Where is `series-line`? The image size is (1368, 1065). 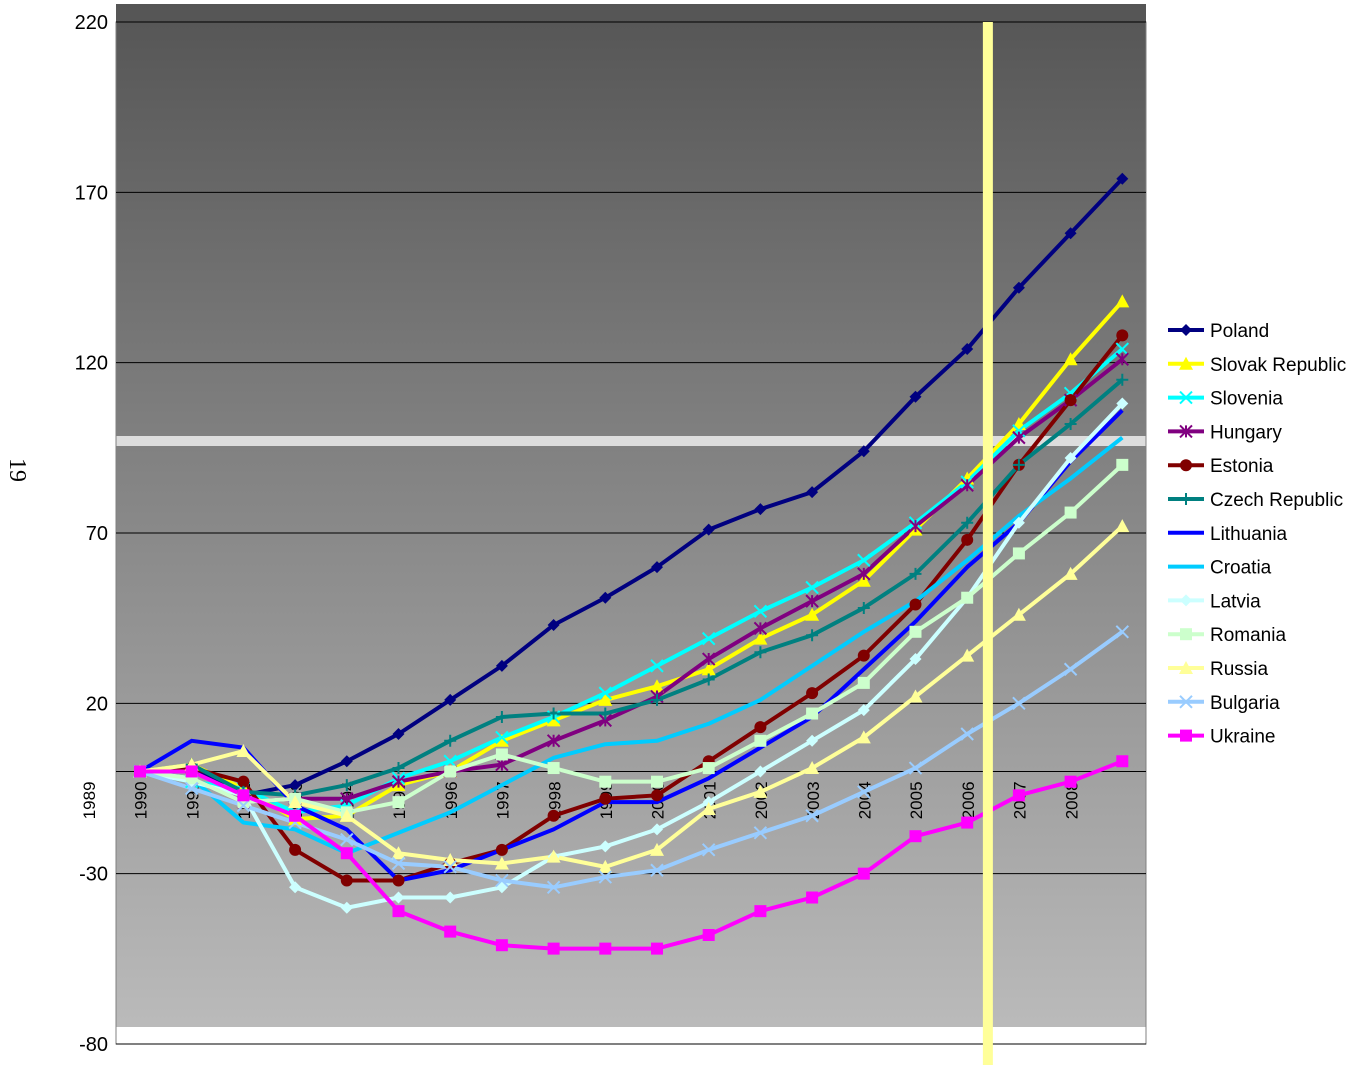
series-line is located at coordinates (632, 855).